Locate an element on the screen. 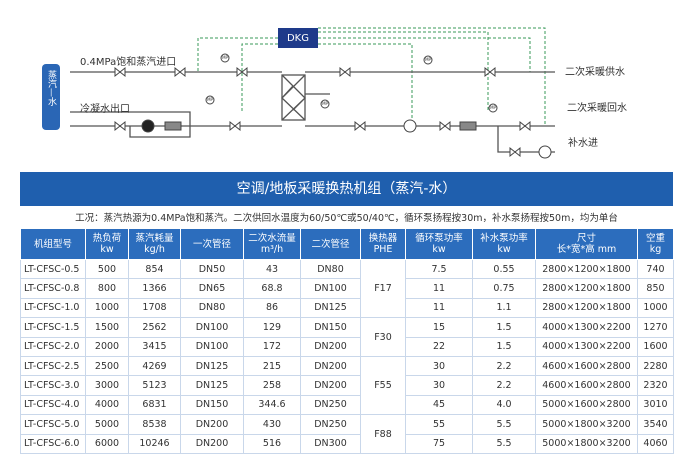 This screenshot has height=456, width=678. table-cell: 3540 is located at coordinates (655, 424).